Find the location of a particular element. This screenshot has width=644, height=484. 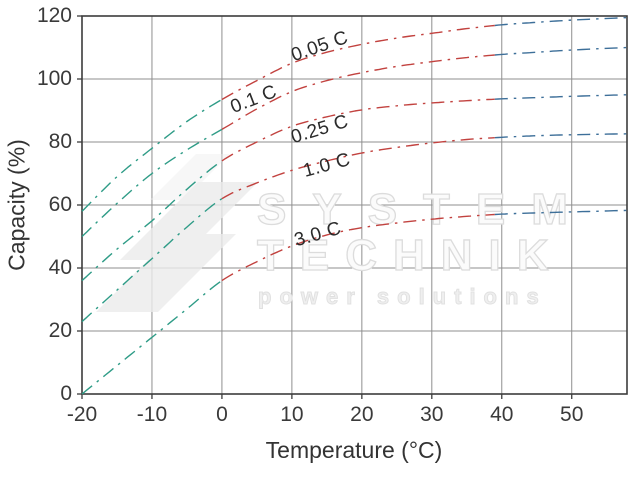

y-tick-label: 40 is located at coordinates (60, 267).